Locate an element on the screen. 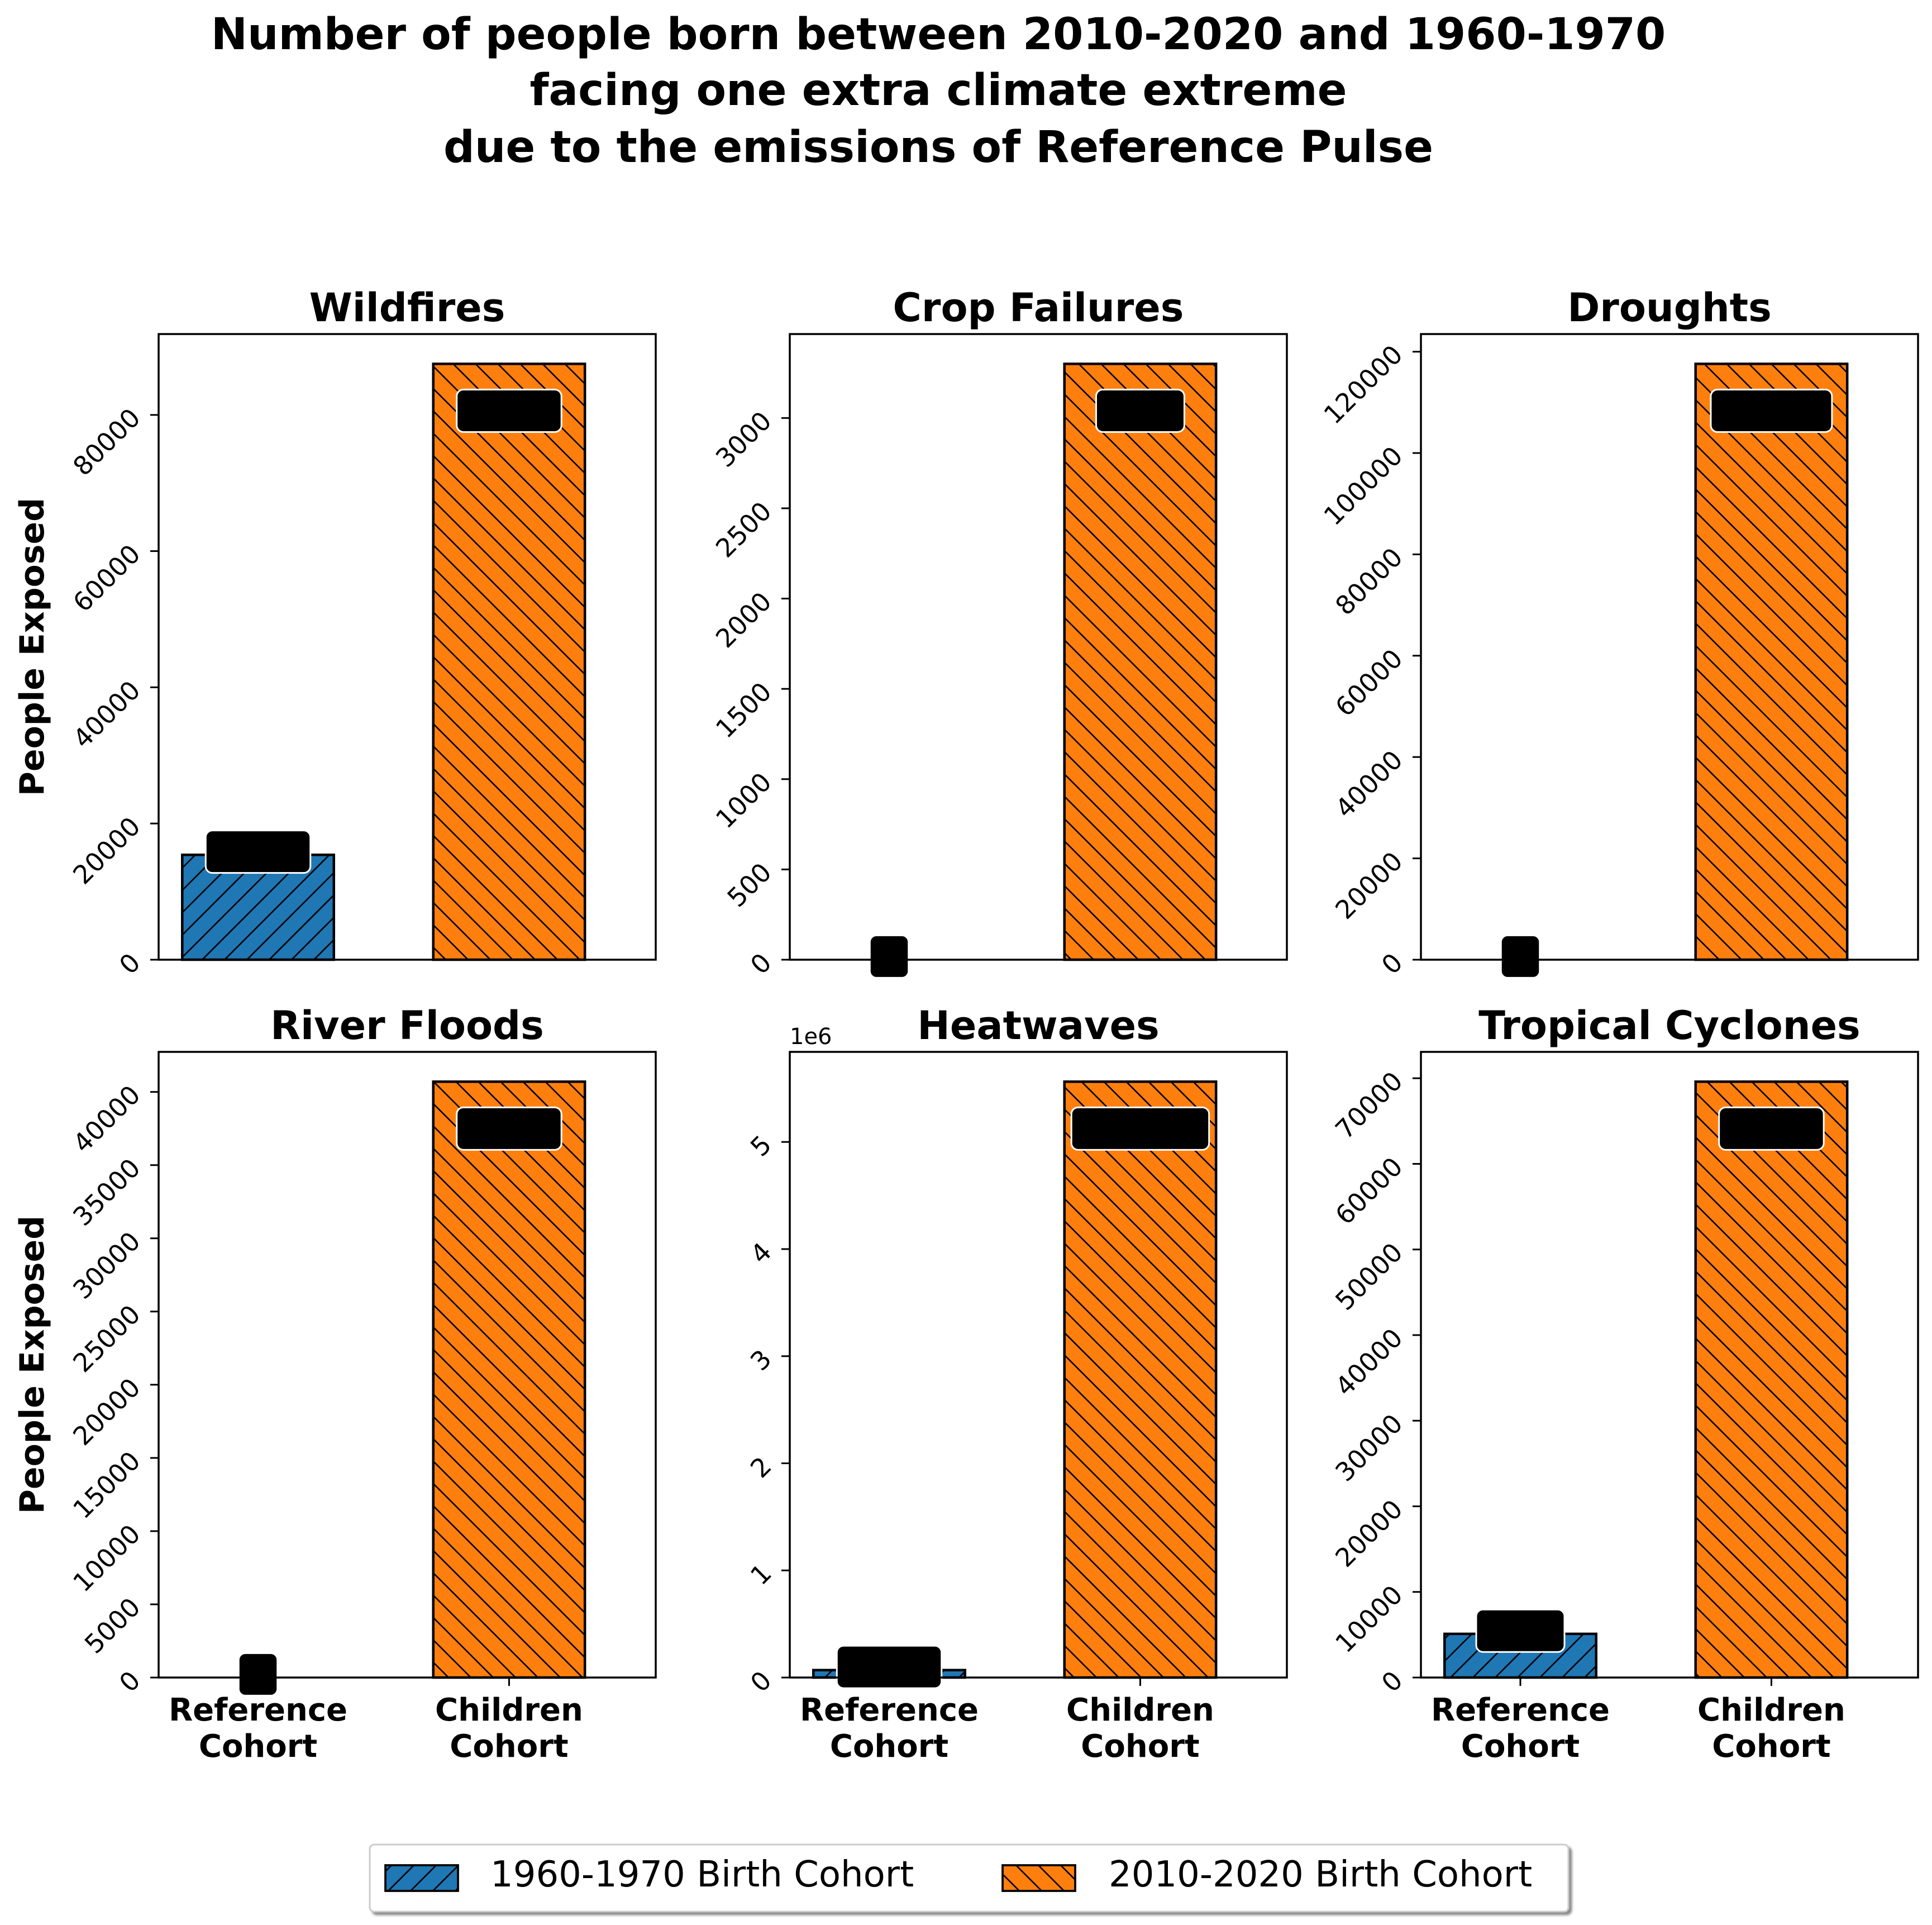 The image size is (1932, 1925). legend-label-reference: 1960-1970 Birth Cohort is located at coordinates (702, 1874).